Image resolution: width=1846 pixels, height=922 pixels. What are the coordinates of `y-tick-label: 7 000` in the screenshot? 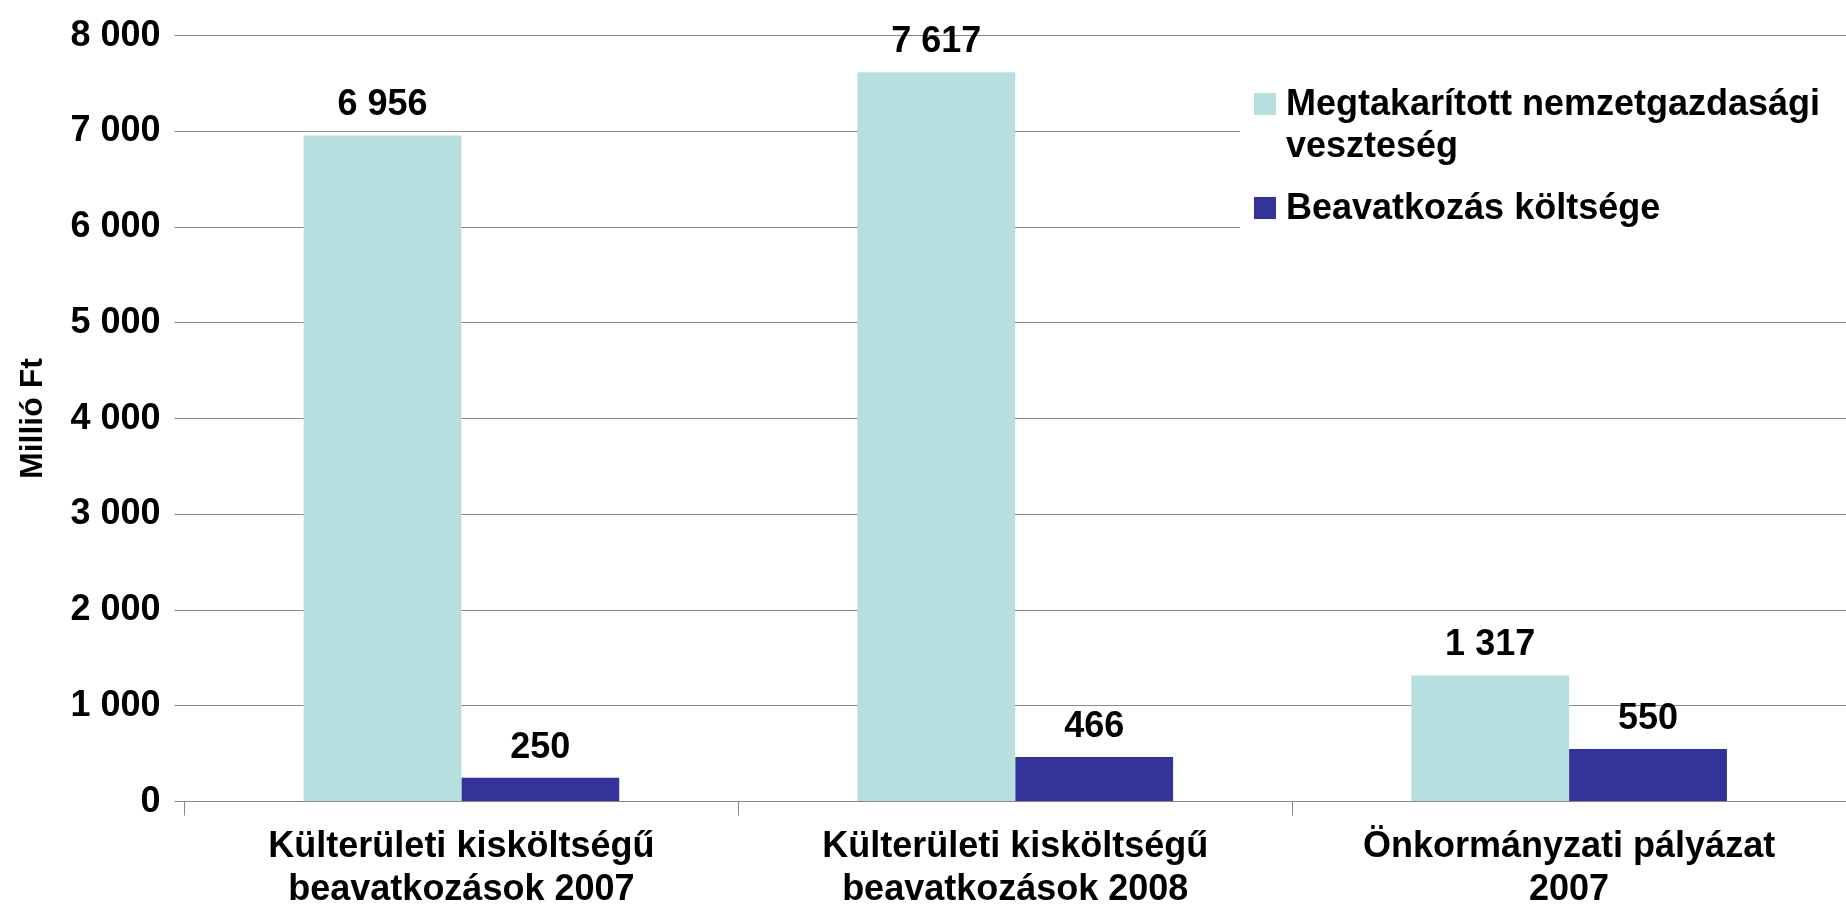 It's located at (115, 129).